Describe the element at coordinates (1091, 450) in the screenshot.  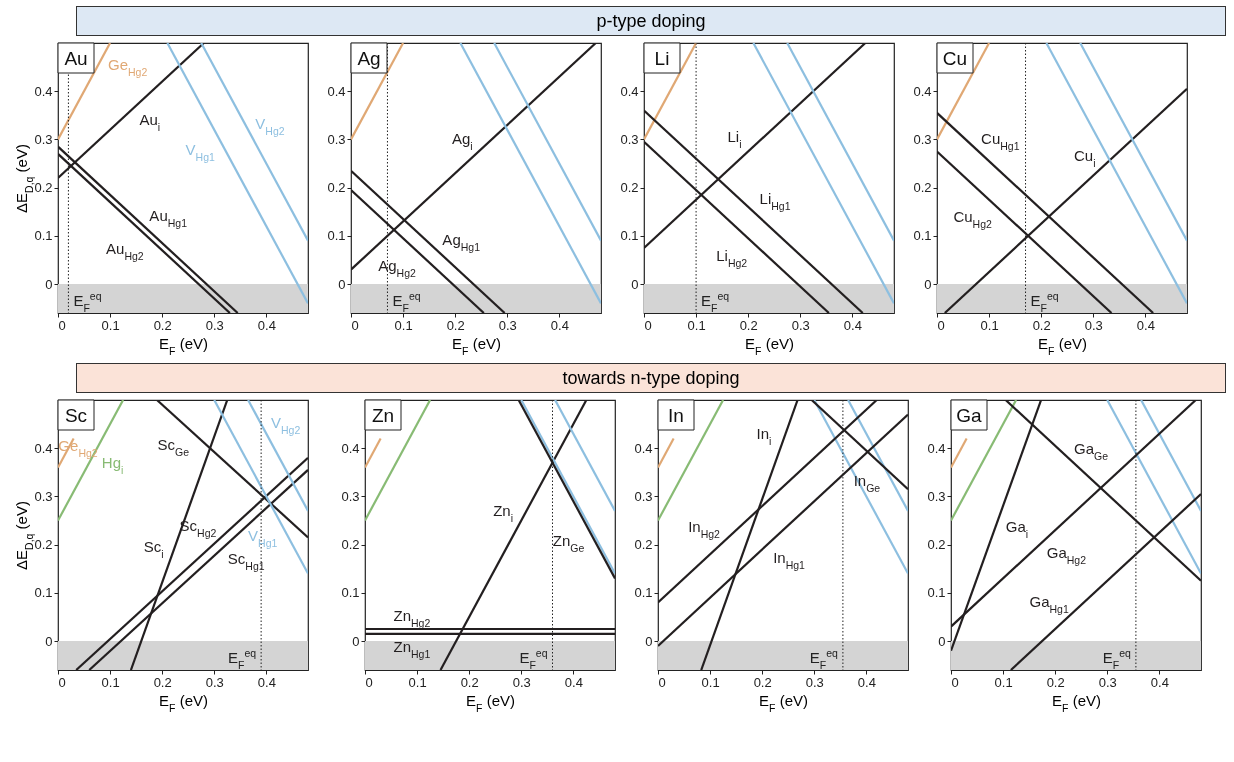
I see `annotation: Ga$_{Ge}$` at that location.